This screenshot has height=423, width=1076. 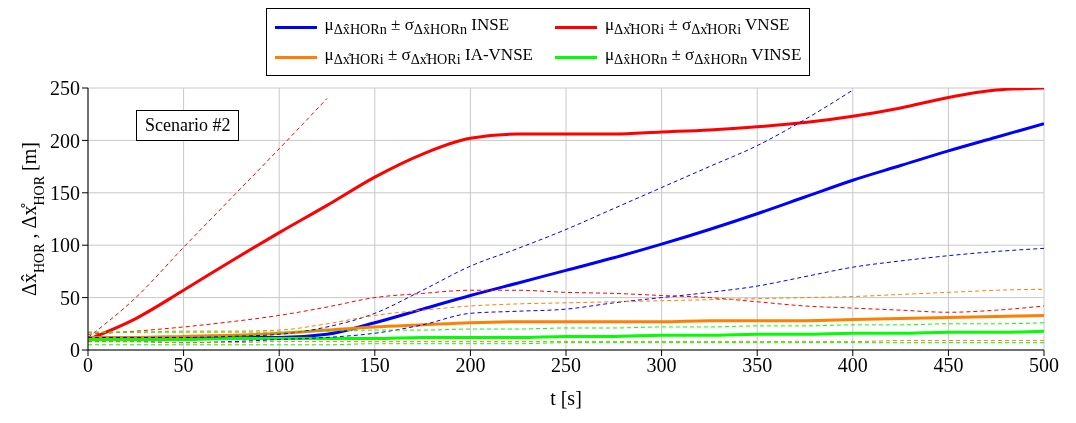 What do you see at coordinates (852, 365) in the screenshot?
I see `x-tick-label: 400` at bounding box center [852, 365].